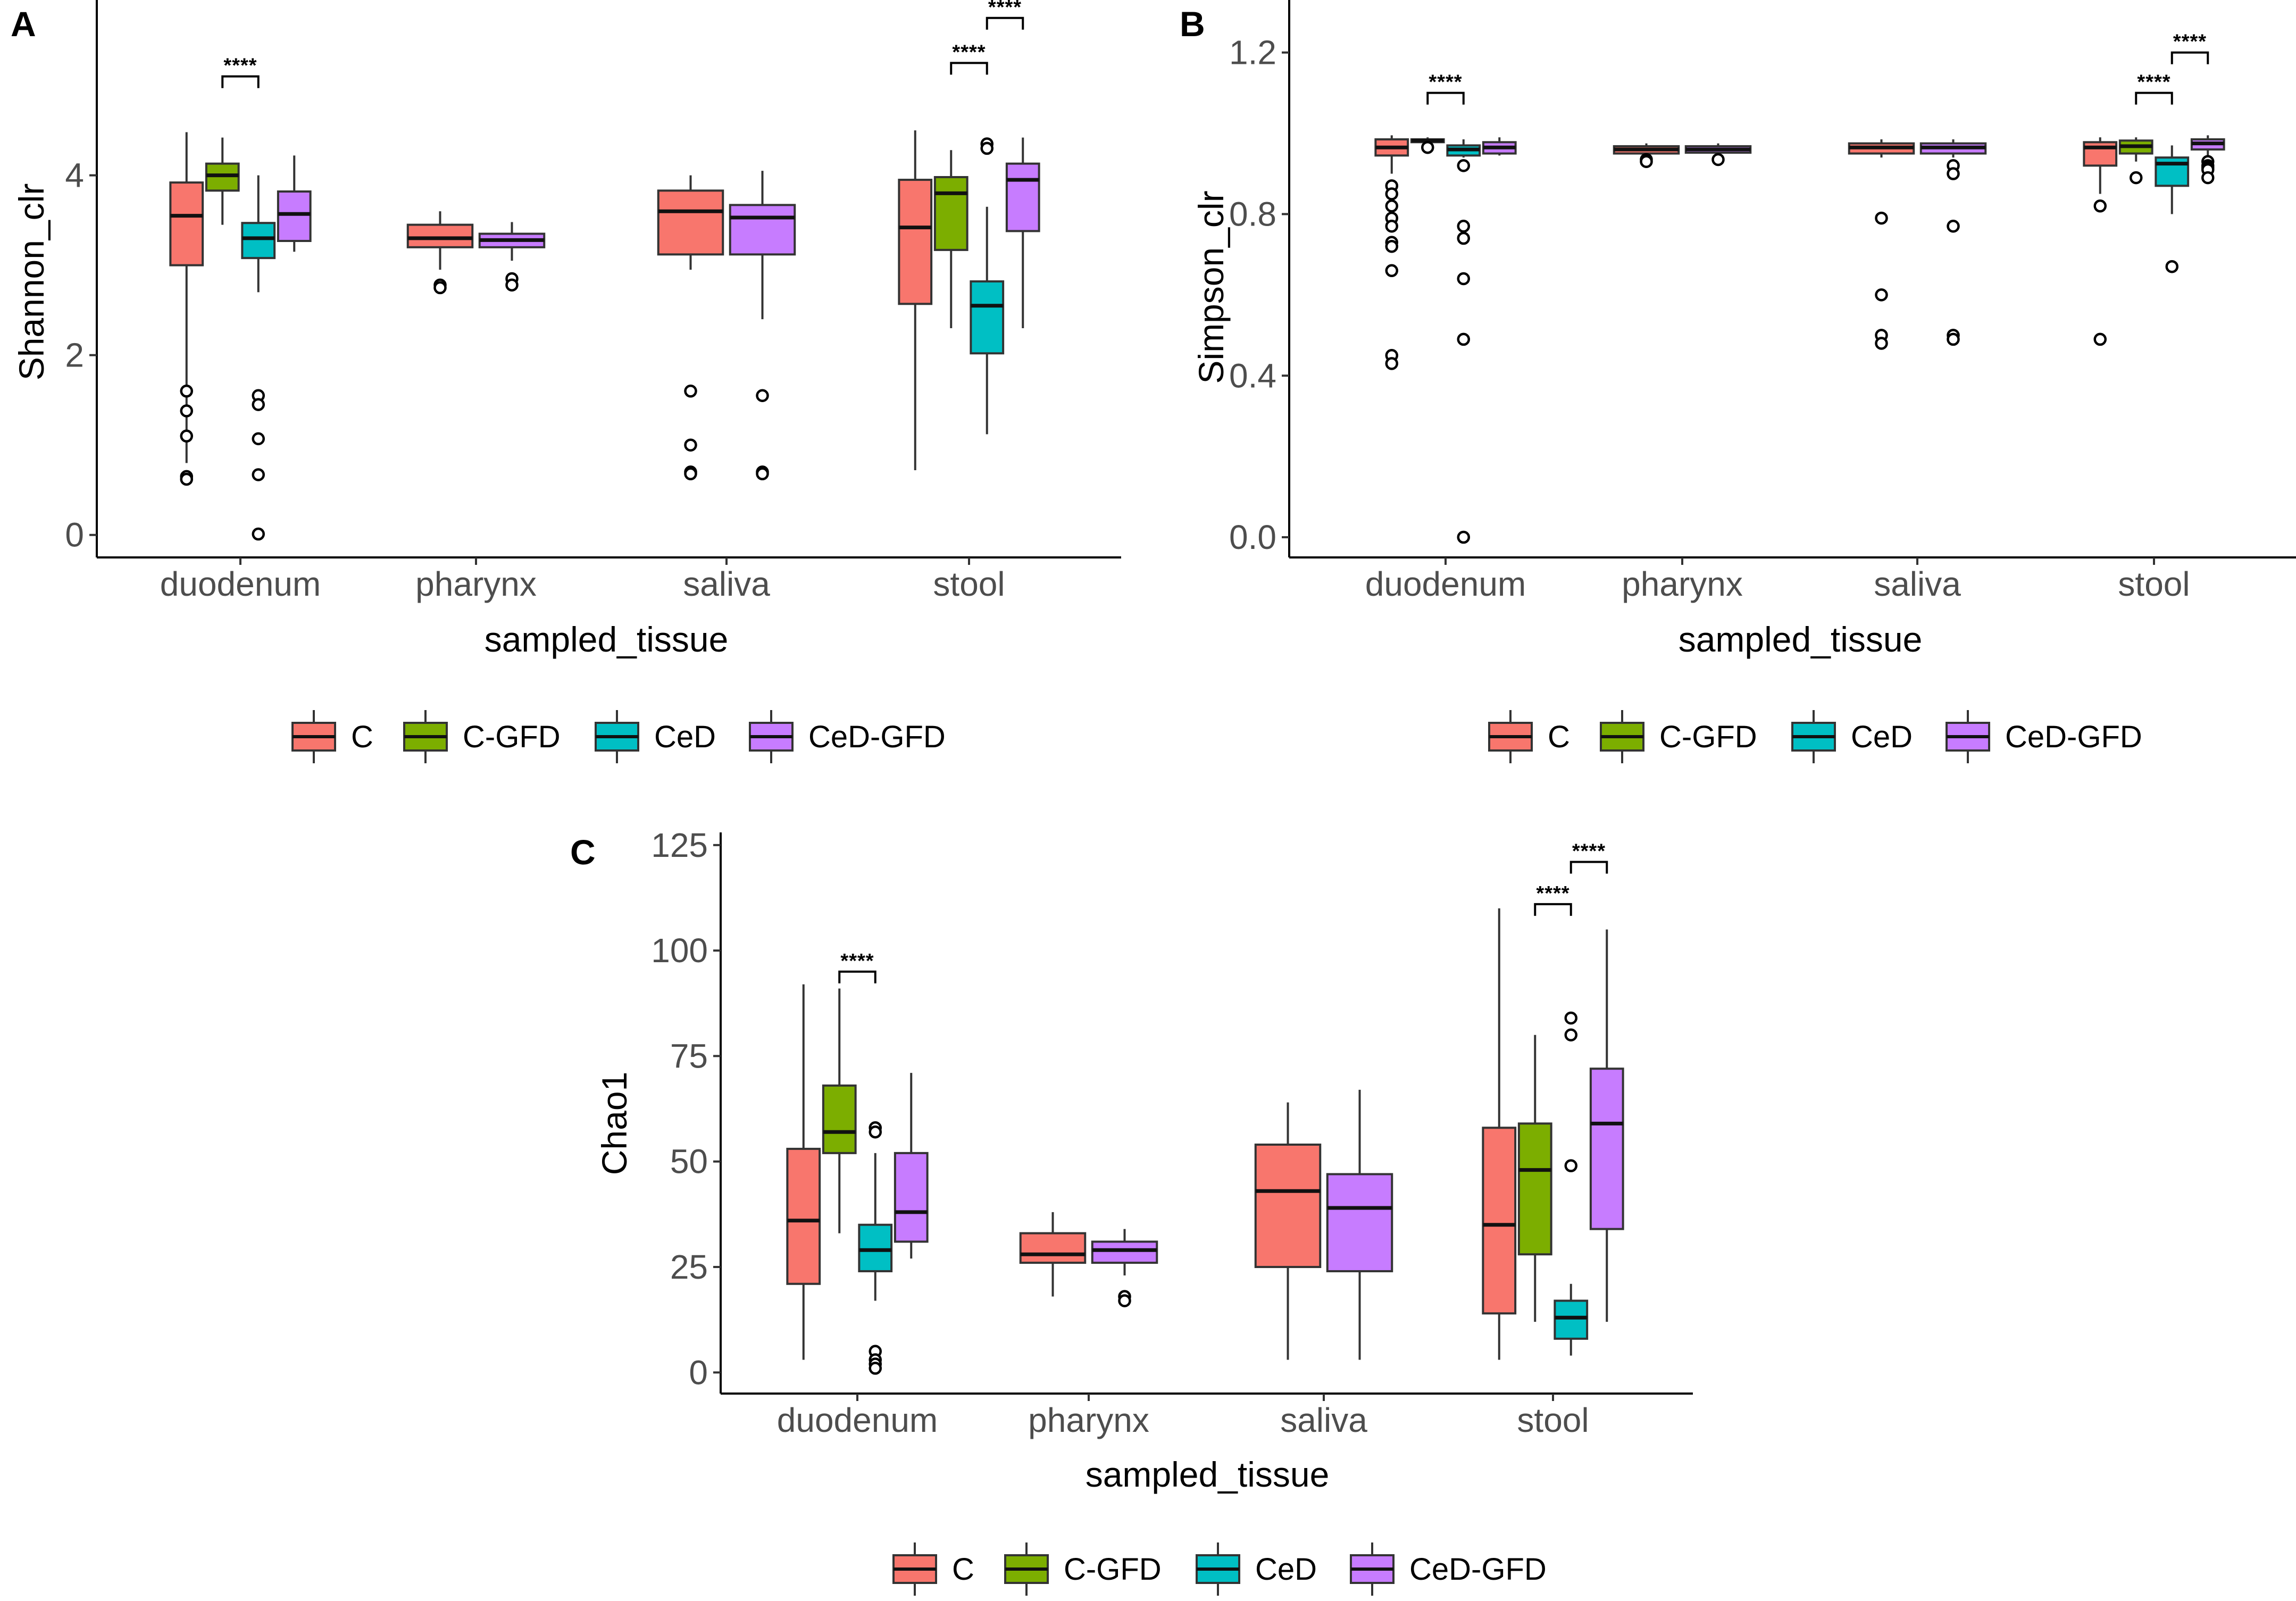 This screenshot has width=2296, height=1601. Describe the element at coordinates (1553, 1420) in the screenshot. I see `x-tick-label: stool` at that location.